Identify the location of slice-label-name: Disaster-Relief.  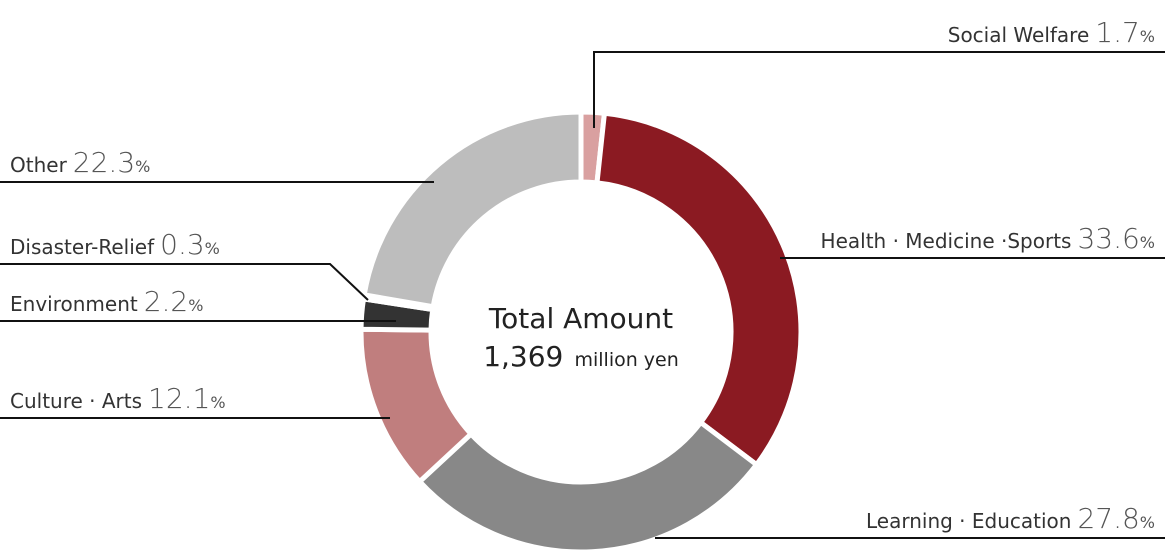
(82, 247).